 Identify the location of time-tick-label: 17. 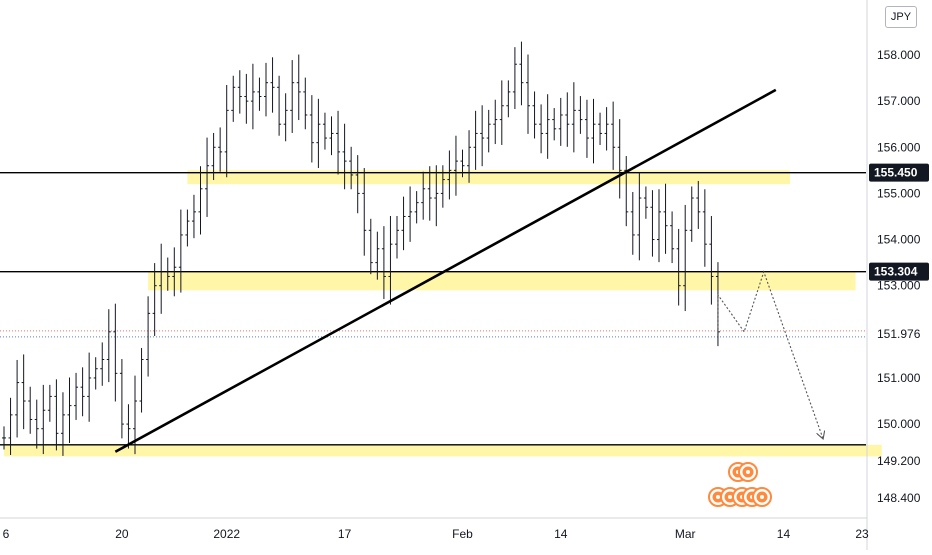
(345, 534).